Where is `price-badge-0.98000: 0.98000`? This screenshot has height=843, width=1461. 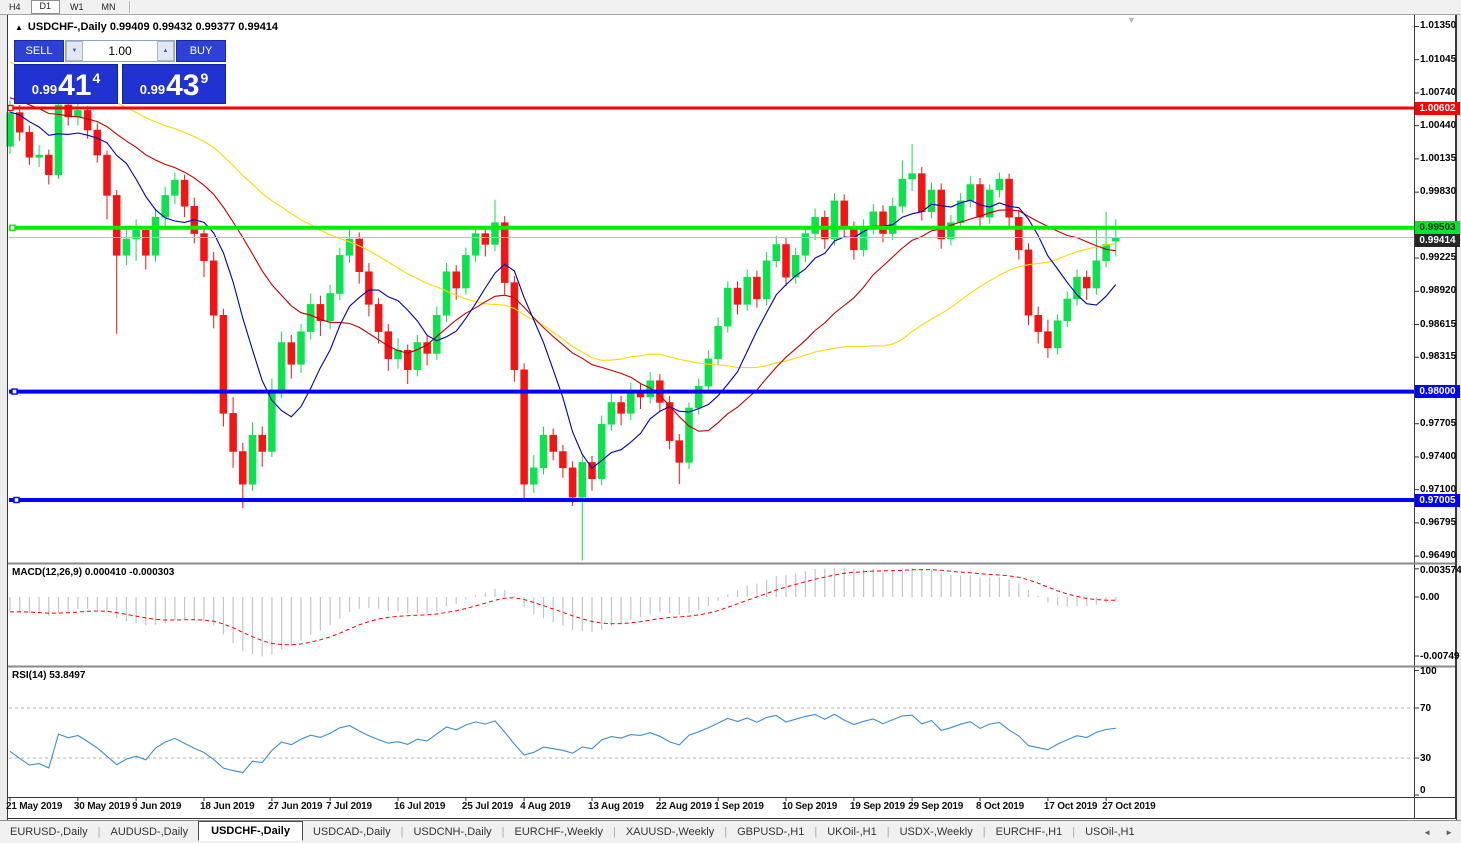 price-badge-0.98000: 0.98000 is located at coordinates (1437, 392).